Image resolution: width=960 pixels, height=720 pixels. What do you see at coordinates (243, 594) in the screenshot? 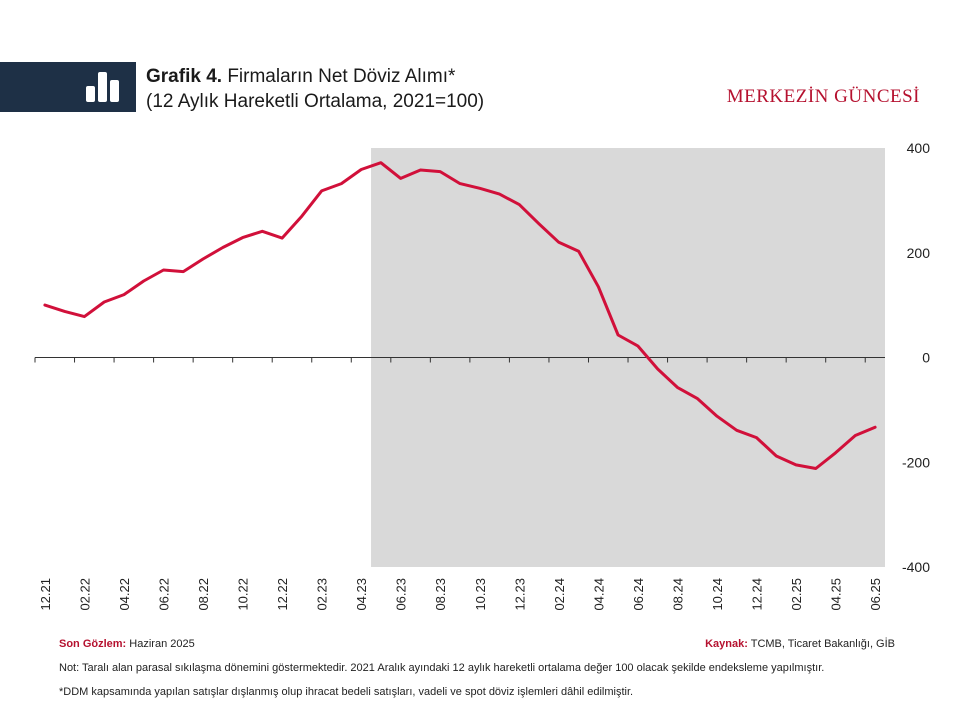
I see `x-tick-label: 10.22` at bounding box center [243, 594].